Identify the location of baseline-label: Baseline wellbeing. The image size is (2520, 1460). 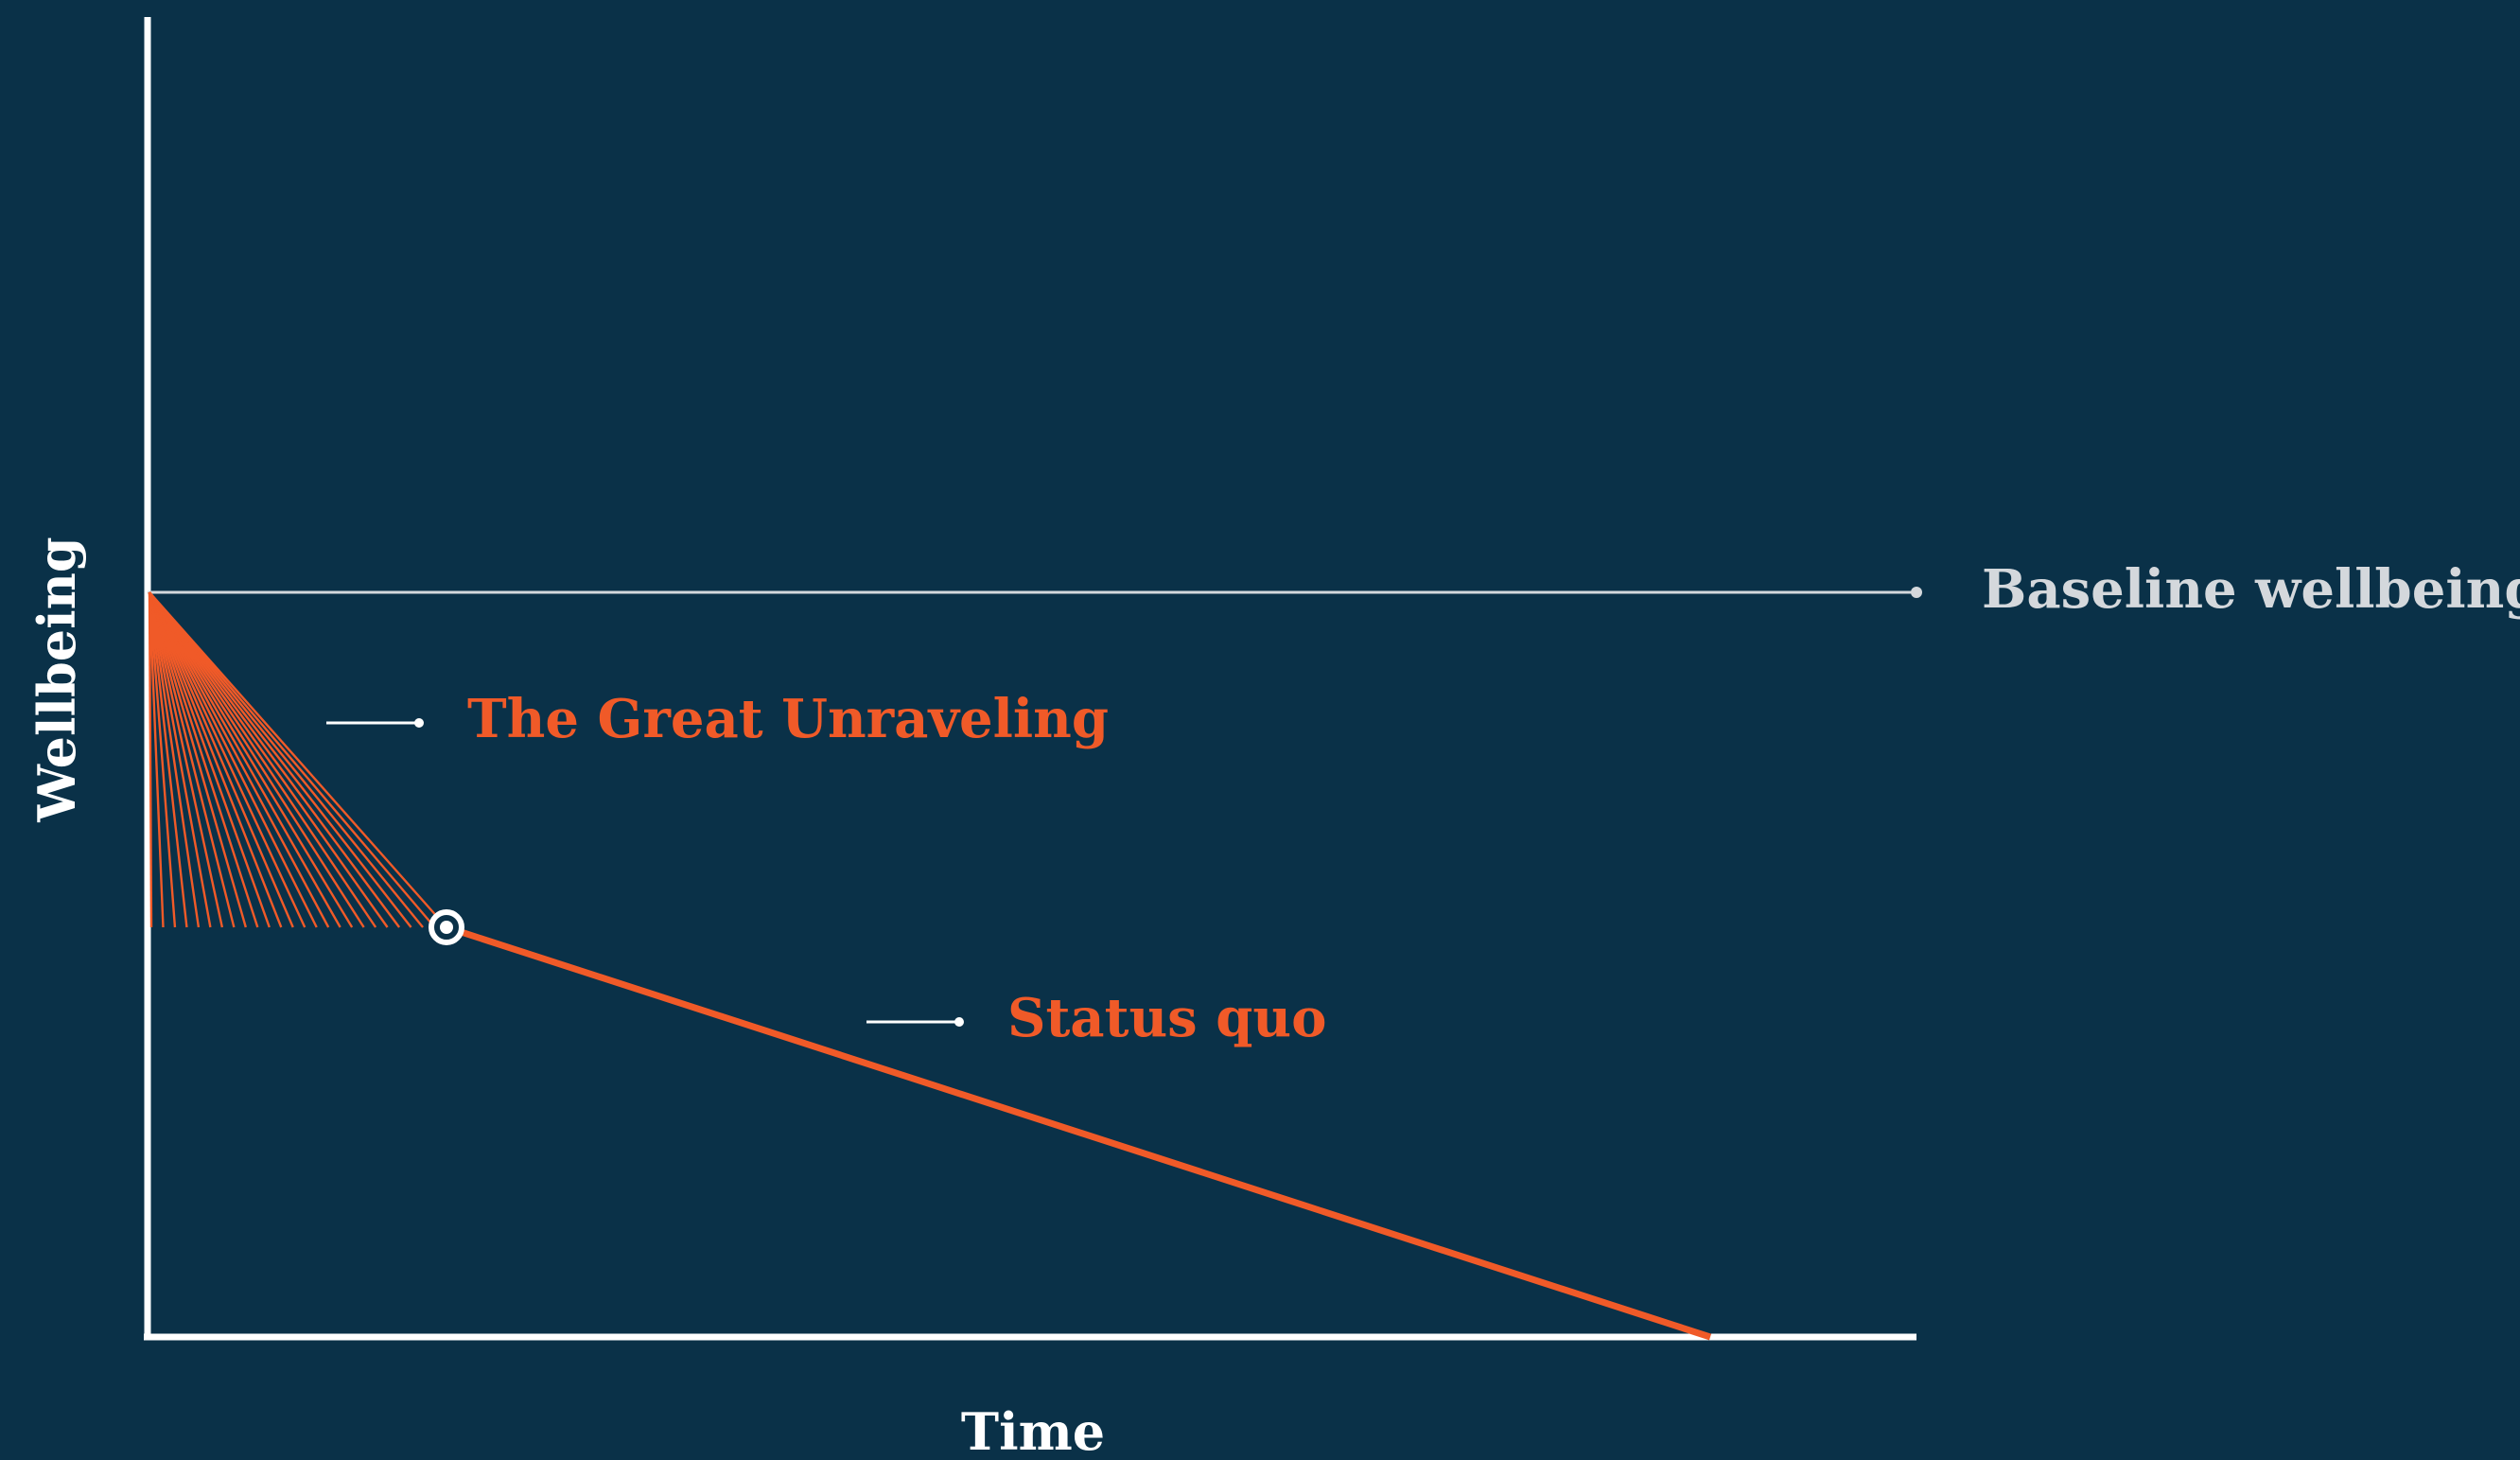
(2251, 590).